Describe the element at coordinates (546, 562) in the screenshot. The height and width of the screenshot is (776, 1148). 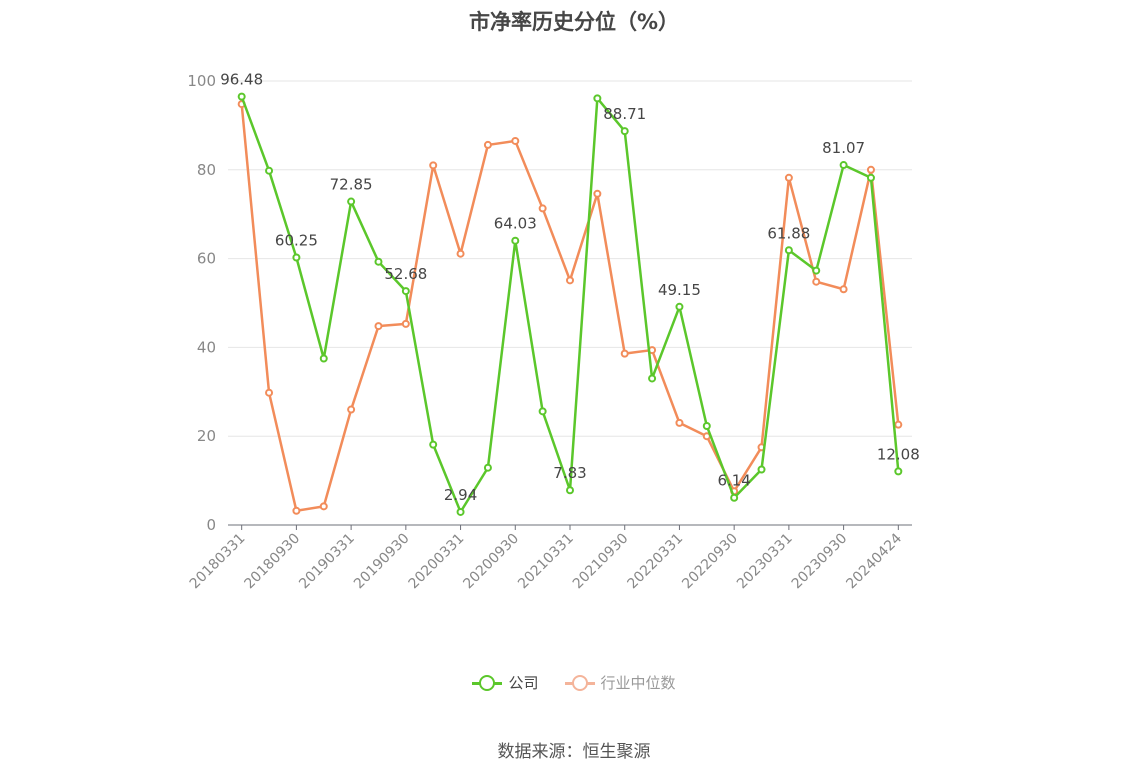
I see `x-tick-label: 20210331` at that location.